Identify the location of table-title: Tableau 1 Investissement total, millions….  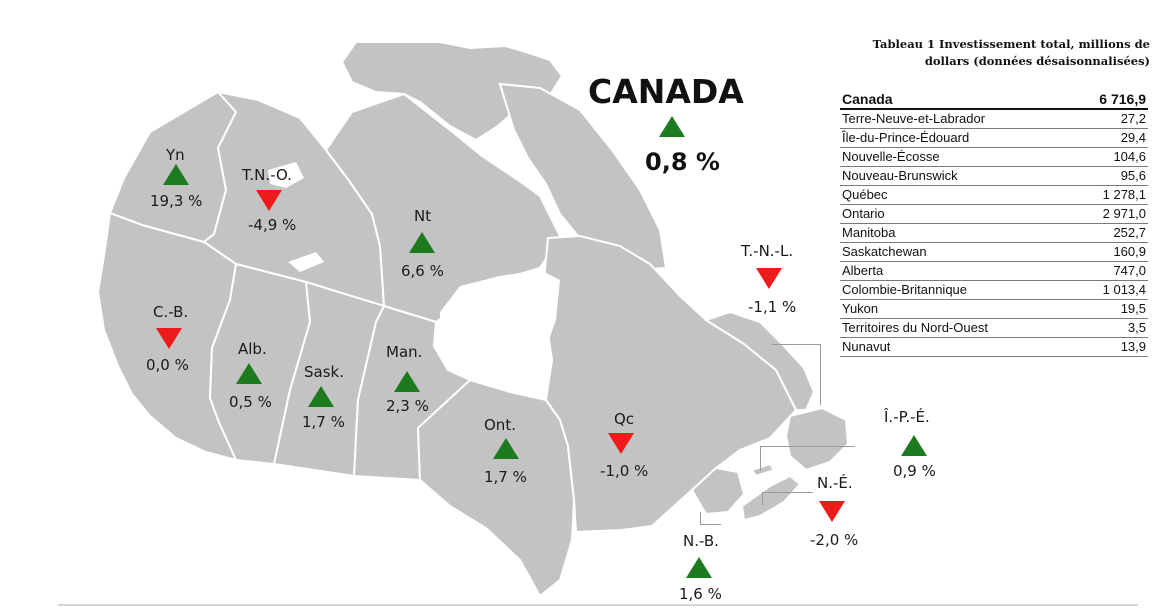
(985, 53).